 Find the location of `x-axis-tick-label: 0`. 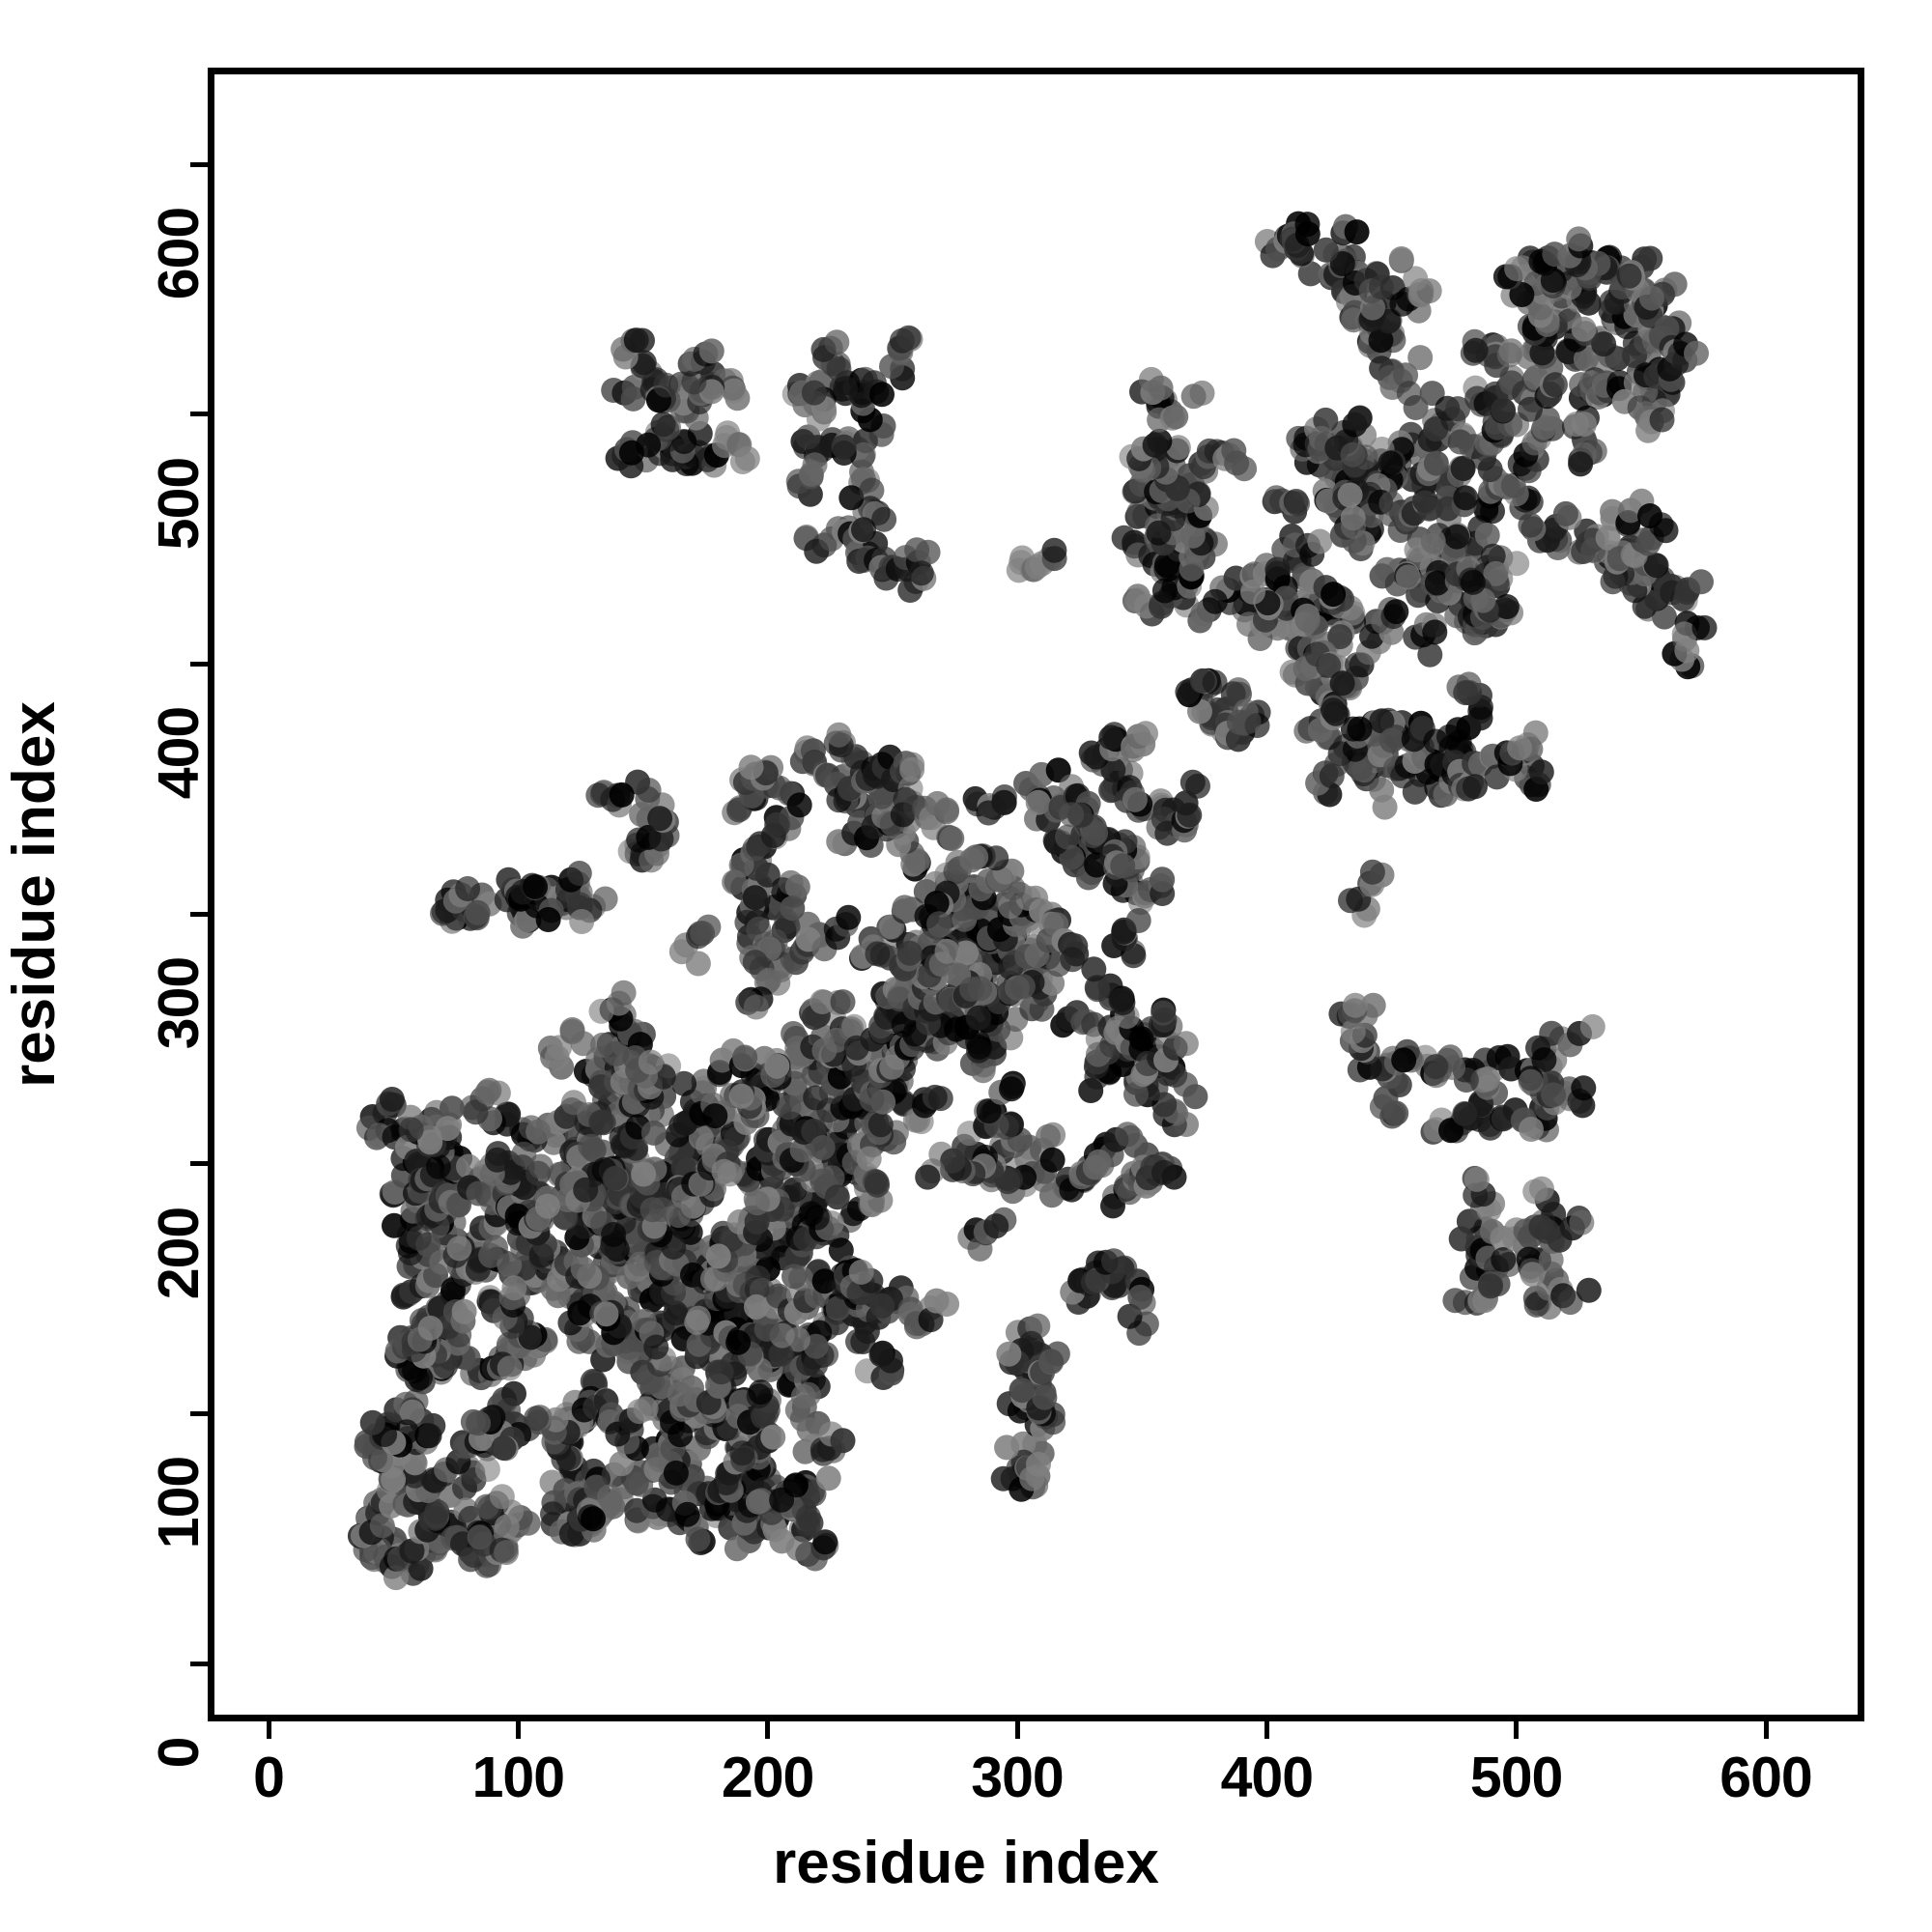

x-axis-tick-label: 0 is located at coordinates (269, 1777).